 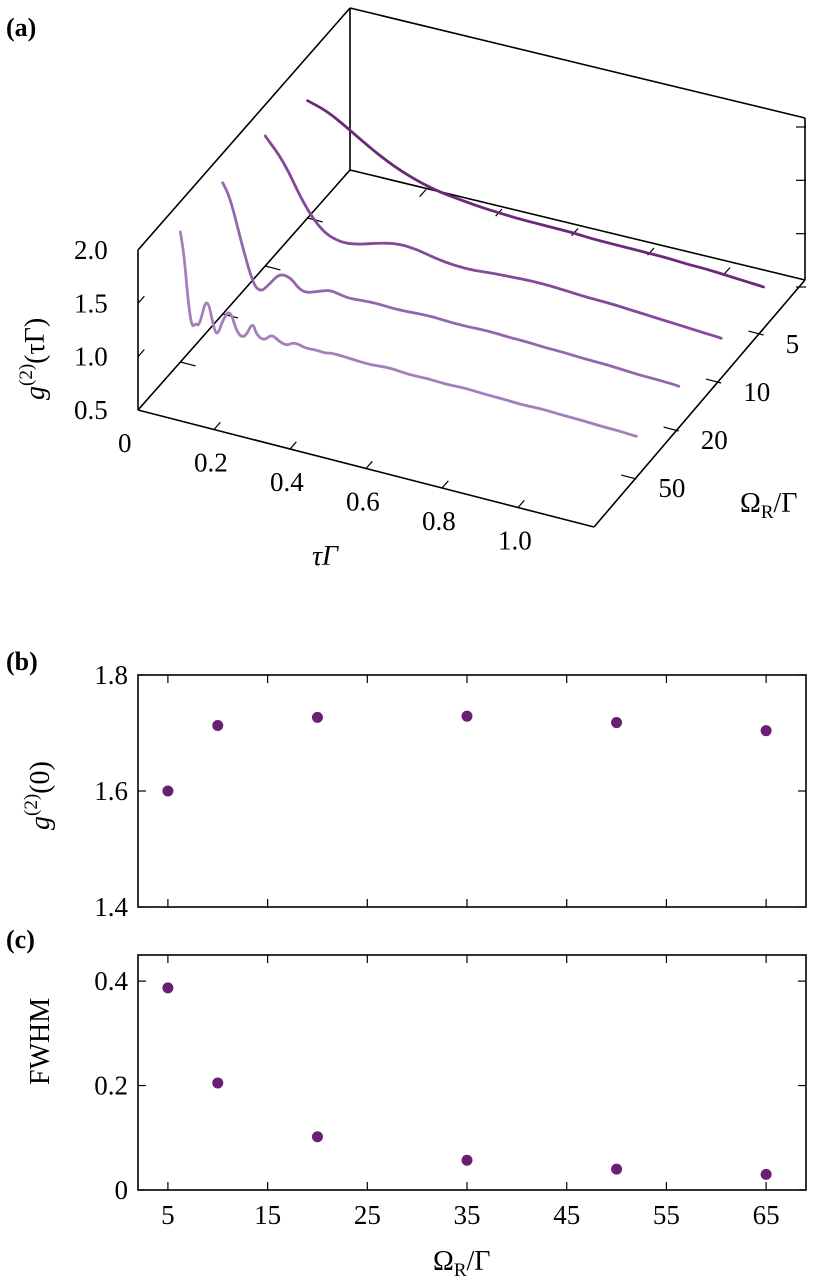 I want to click on panel-a-z-axis-title: g(2)(τΓ), so click(x=33, y=359).